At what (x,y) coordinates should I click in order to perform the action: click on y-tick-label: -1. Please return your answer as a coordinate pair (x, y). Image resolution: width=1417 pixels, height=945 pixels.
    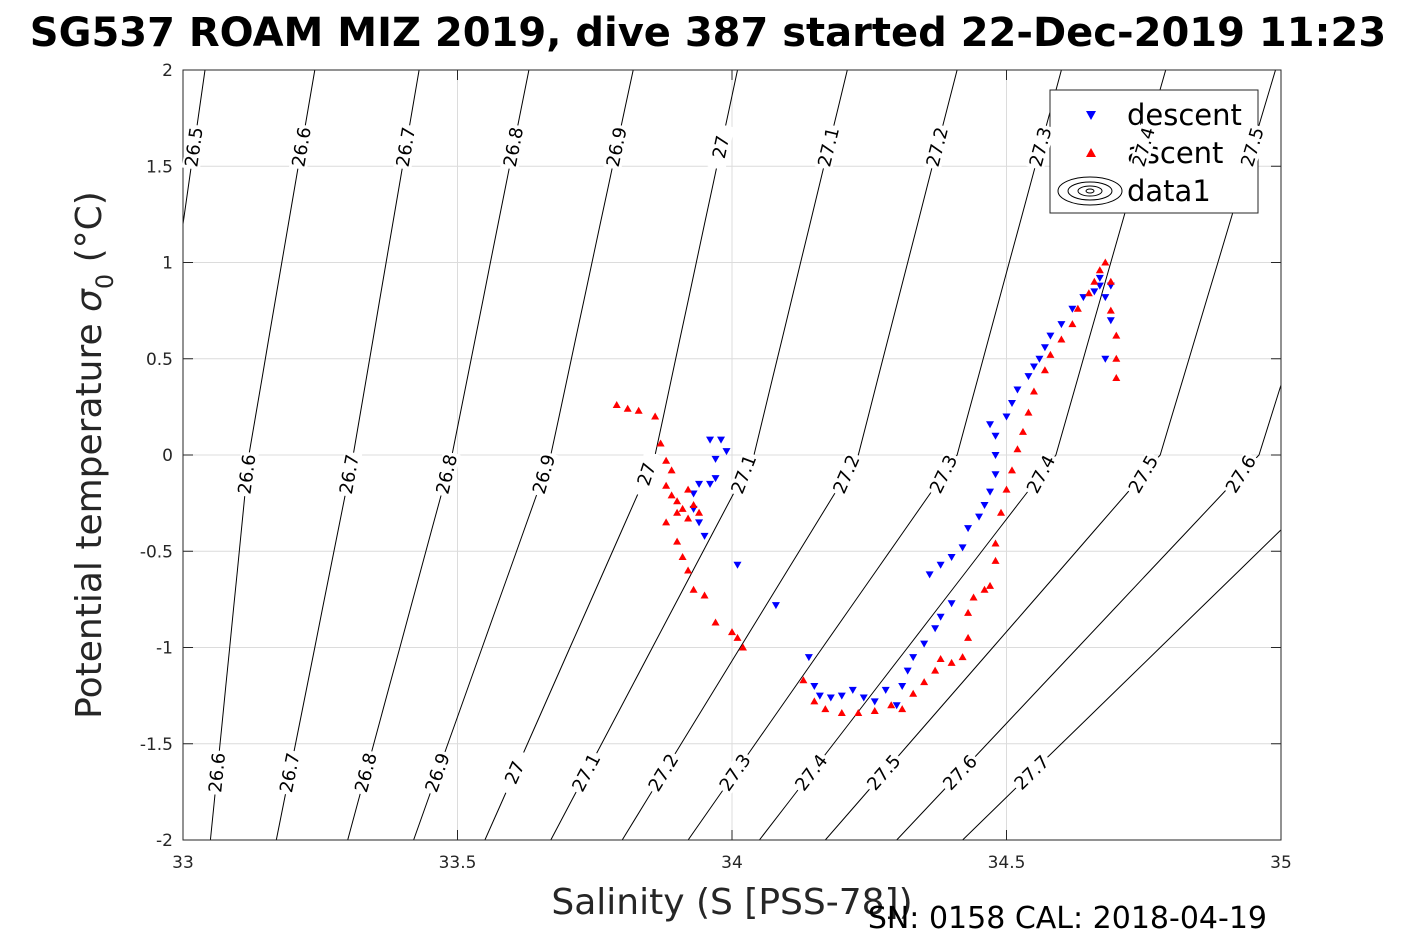
    Looking at the image, I should click on (164, 649).